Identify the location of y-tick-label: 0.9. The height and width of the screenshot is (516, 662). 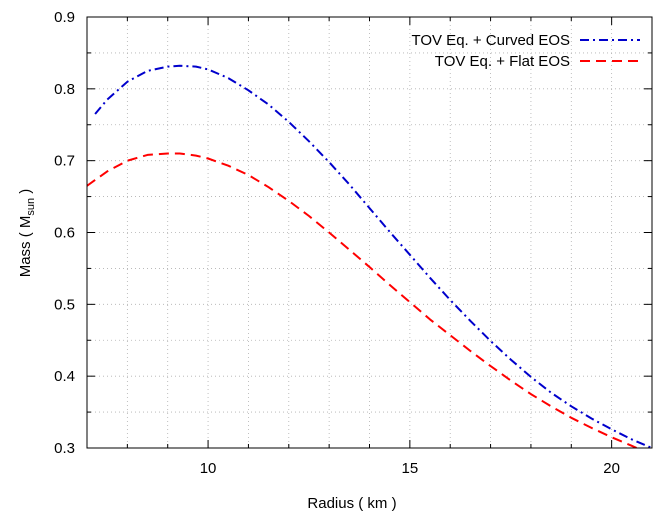
(64, 17).